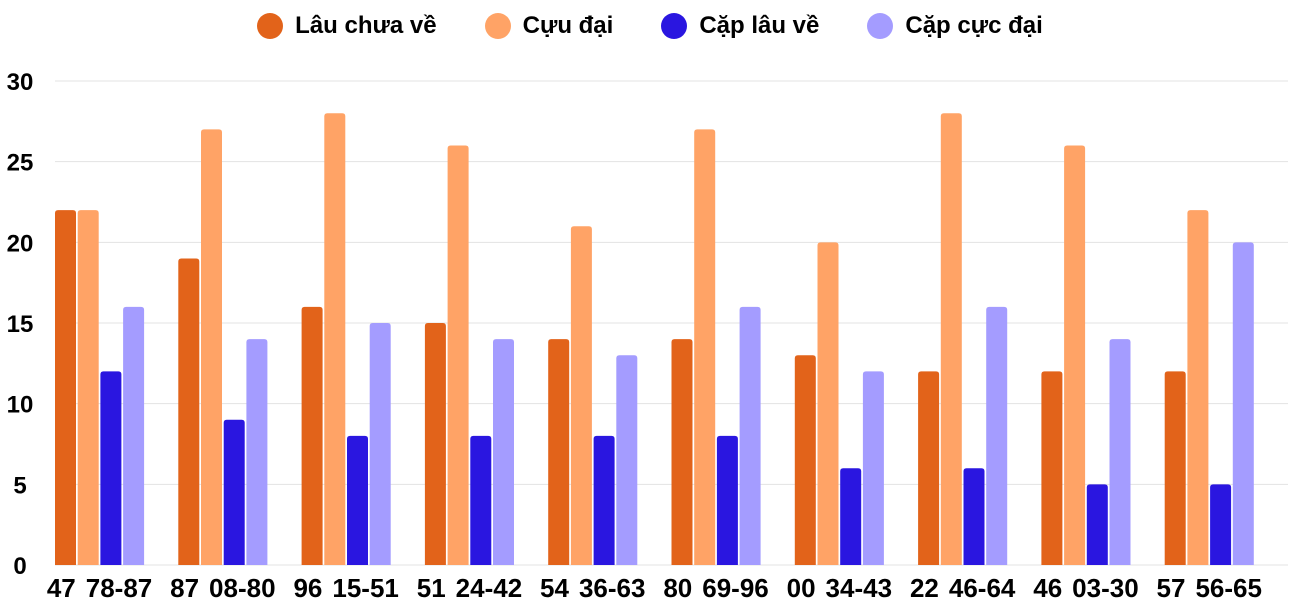 This screenshot has height=600, width=1300. Describe the element at coordinates (366, 25) in the screenshot. I see `legend-label-lau-chua-ve: Lâu chưa về` at that location.